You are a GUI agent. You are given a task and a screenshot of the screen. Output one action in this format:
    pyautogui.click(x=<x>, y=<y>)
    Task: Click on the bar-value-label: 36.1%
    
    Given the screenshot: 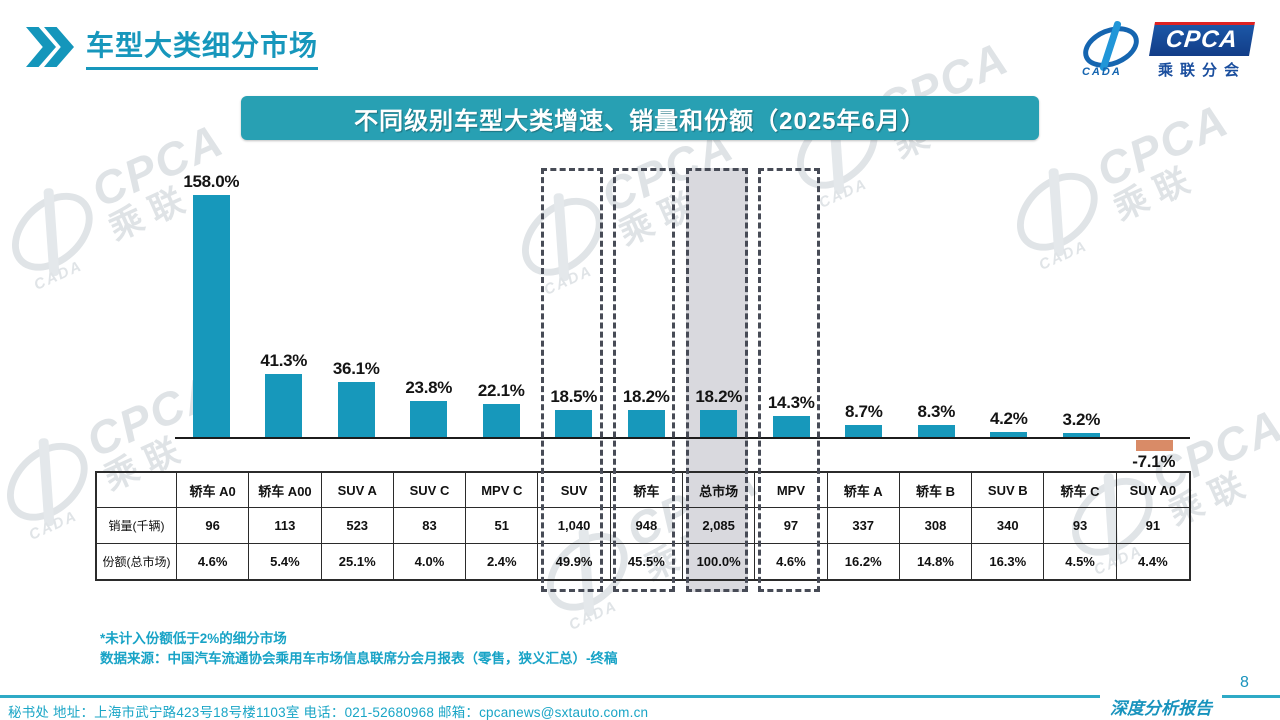 What is the action you would take?
    pyautogui.click(x=356, y=369)
    